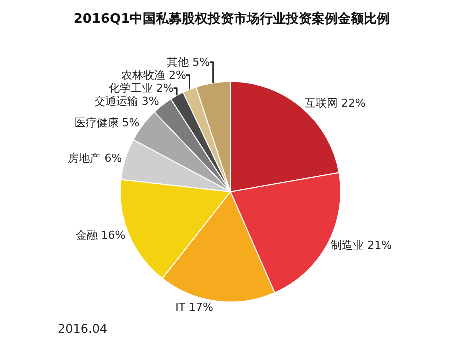  I want to click on slice-label: 化学工业 2%, so click(141, 88).